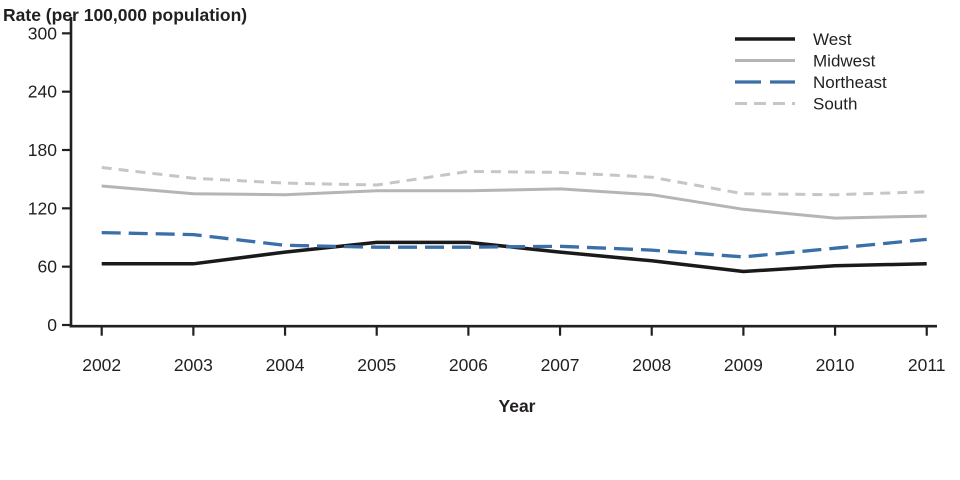 Image resolution: width=960 pixels, height=480 pixels. I want to click on y-tick-label: 180, so click(42, 150).